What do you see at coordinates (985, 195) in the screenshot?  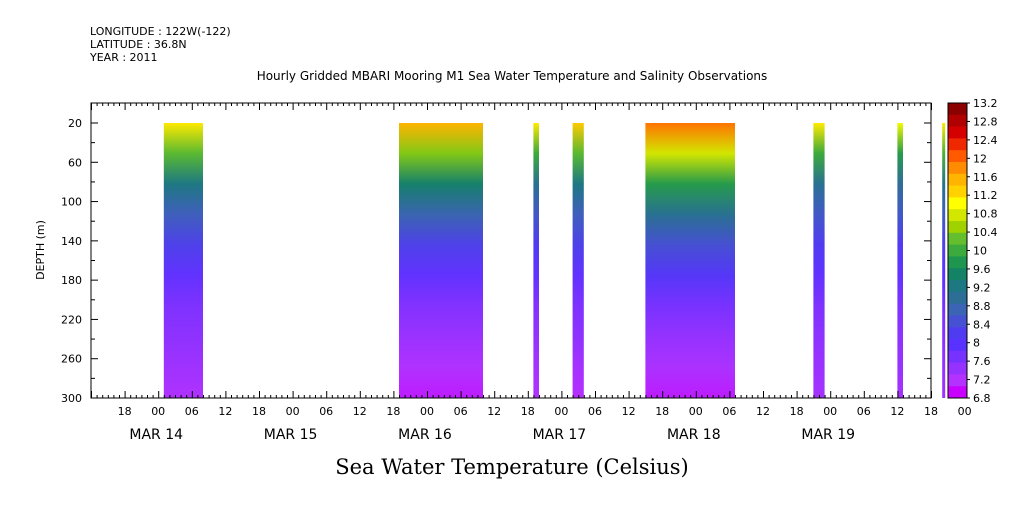 I see `colorbar-label: 11.2` at bounding box center [985, 195].